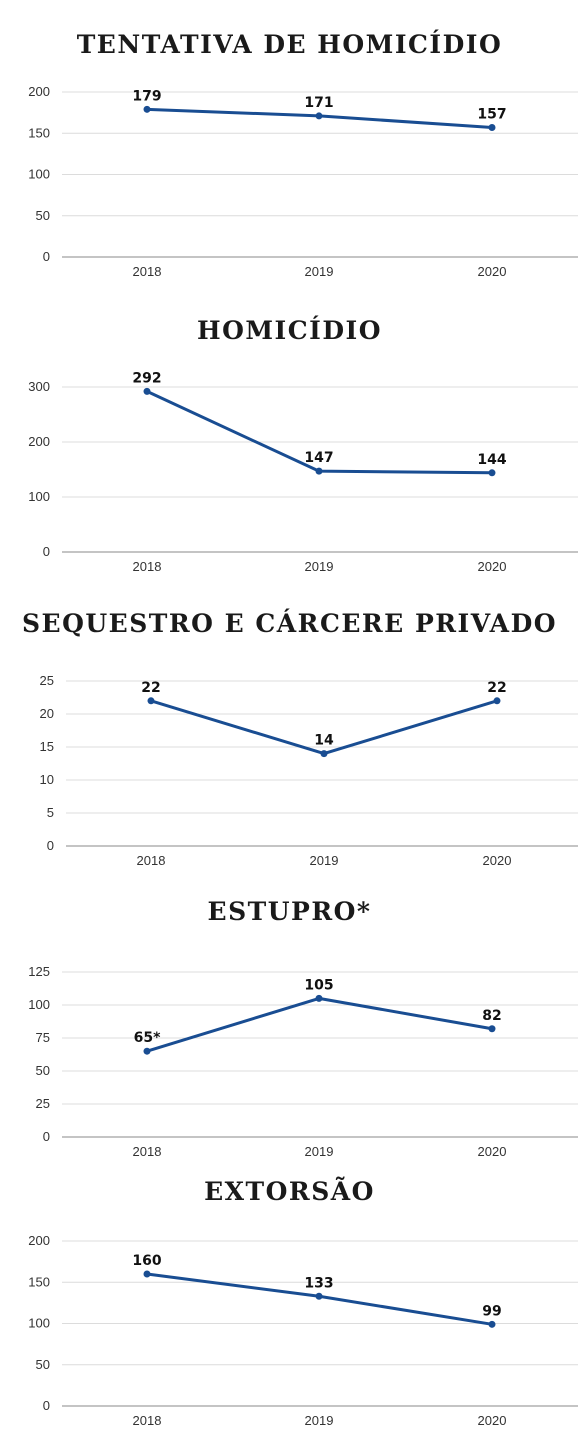 Image resolution: width=579 pixels, height=1447 pixels. What do you see at coordinates (491, 1311) in the screenshot?
I see `data-label: 99` at bounding box center [491, 1311].